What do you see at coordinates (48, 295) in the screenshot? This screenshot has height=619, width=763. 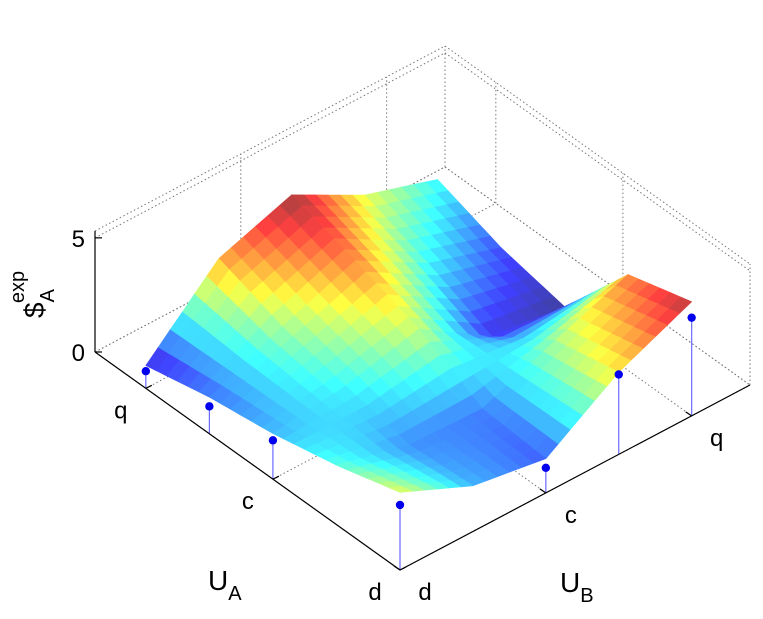 I see `z-axis-label-sub: A` at bounding box center [48, 295].